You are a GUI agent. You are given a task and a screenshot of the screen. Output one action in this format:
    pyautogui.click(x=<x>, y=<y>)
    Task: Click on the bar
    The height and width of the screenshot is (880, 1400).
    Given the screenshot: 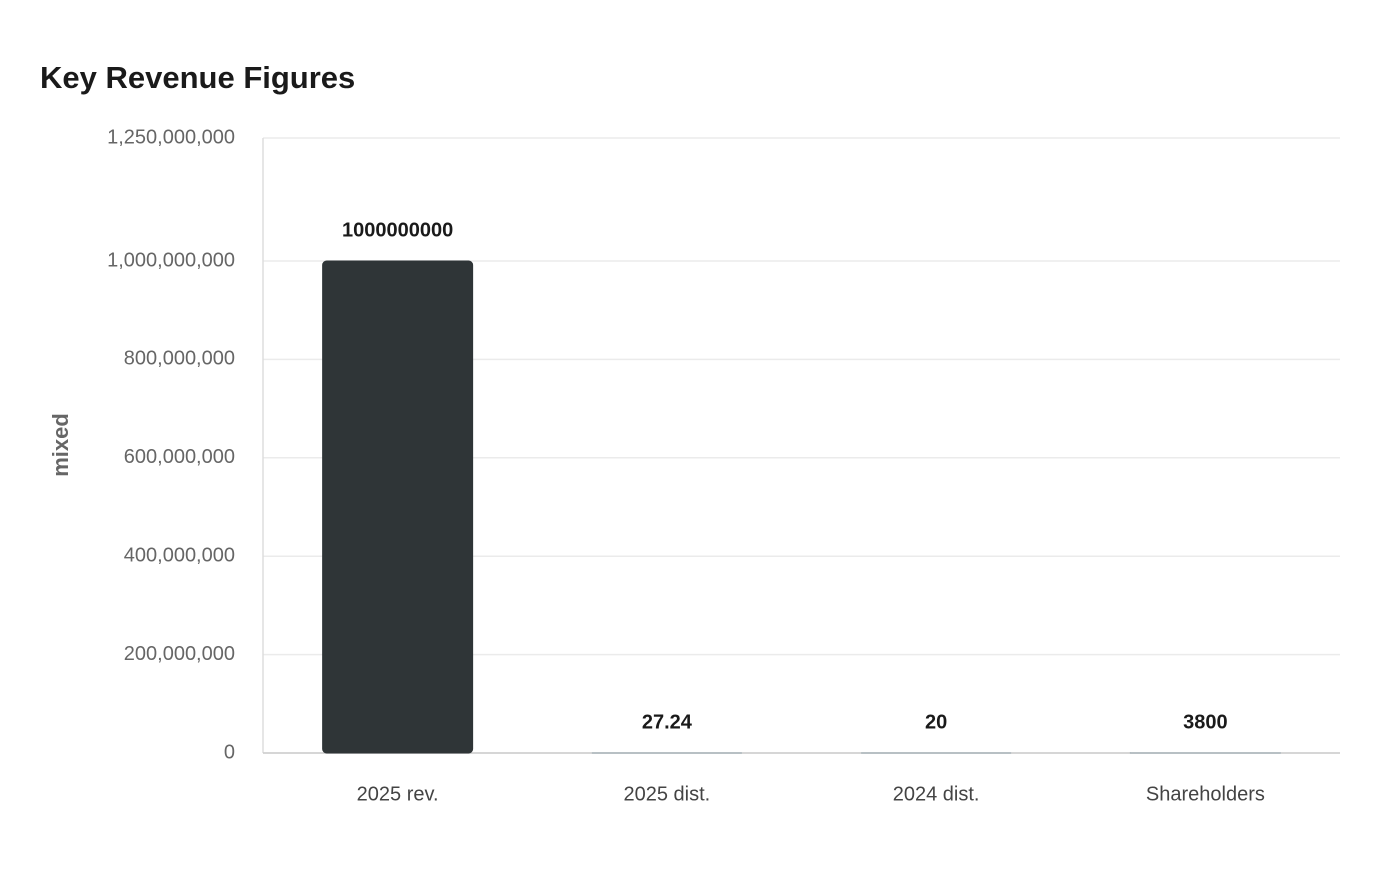 What is the action you would take?
    pyautogui.click(x=398, y=507)
    